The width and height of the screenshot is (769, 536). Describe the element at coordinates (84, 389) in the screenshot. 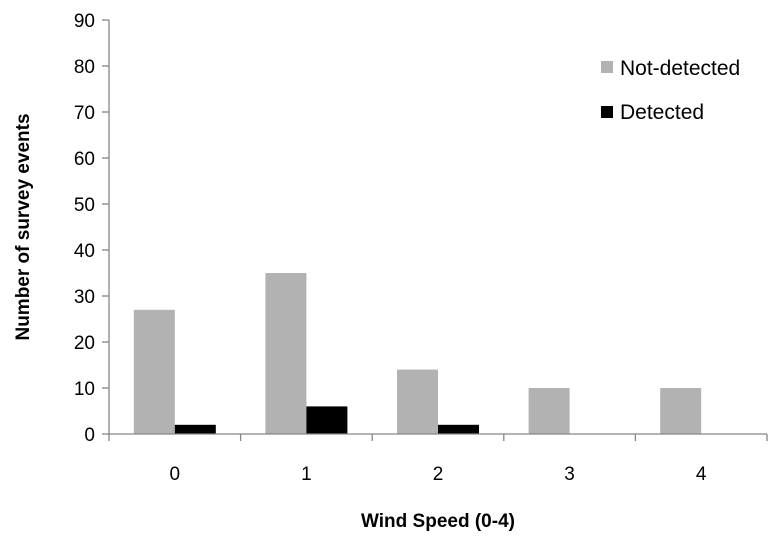

I see `y-tick-label: 10` at that location.